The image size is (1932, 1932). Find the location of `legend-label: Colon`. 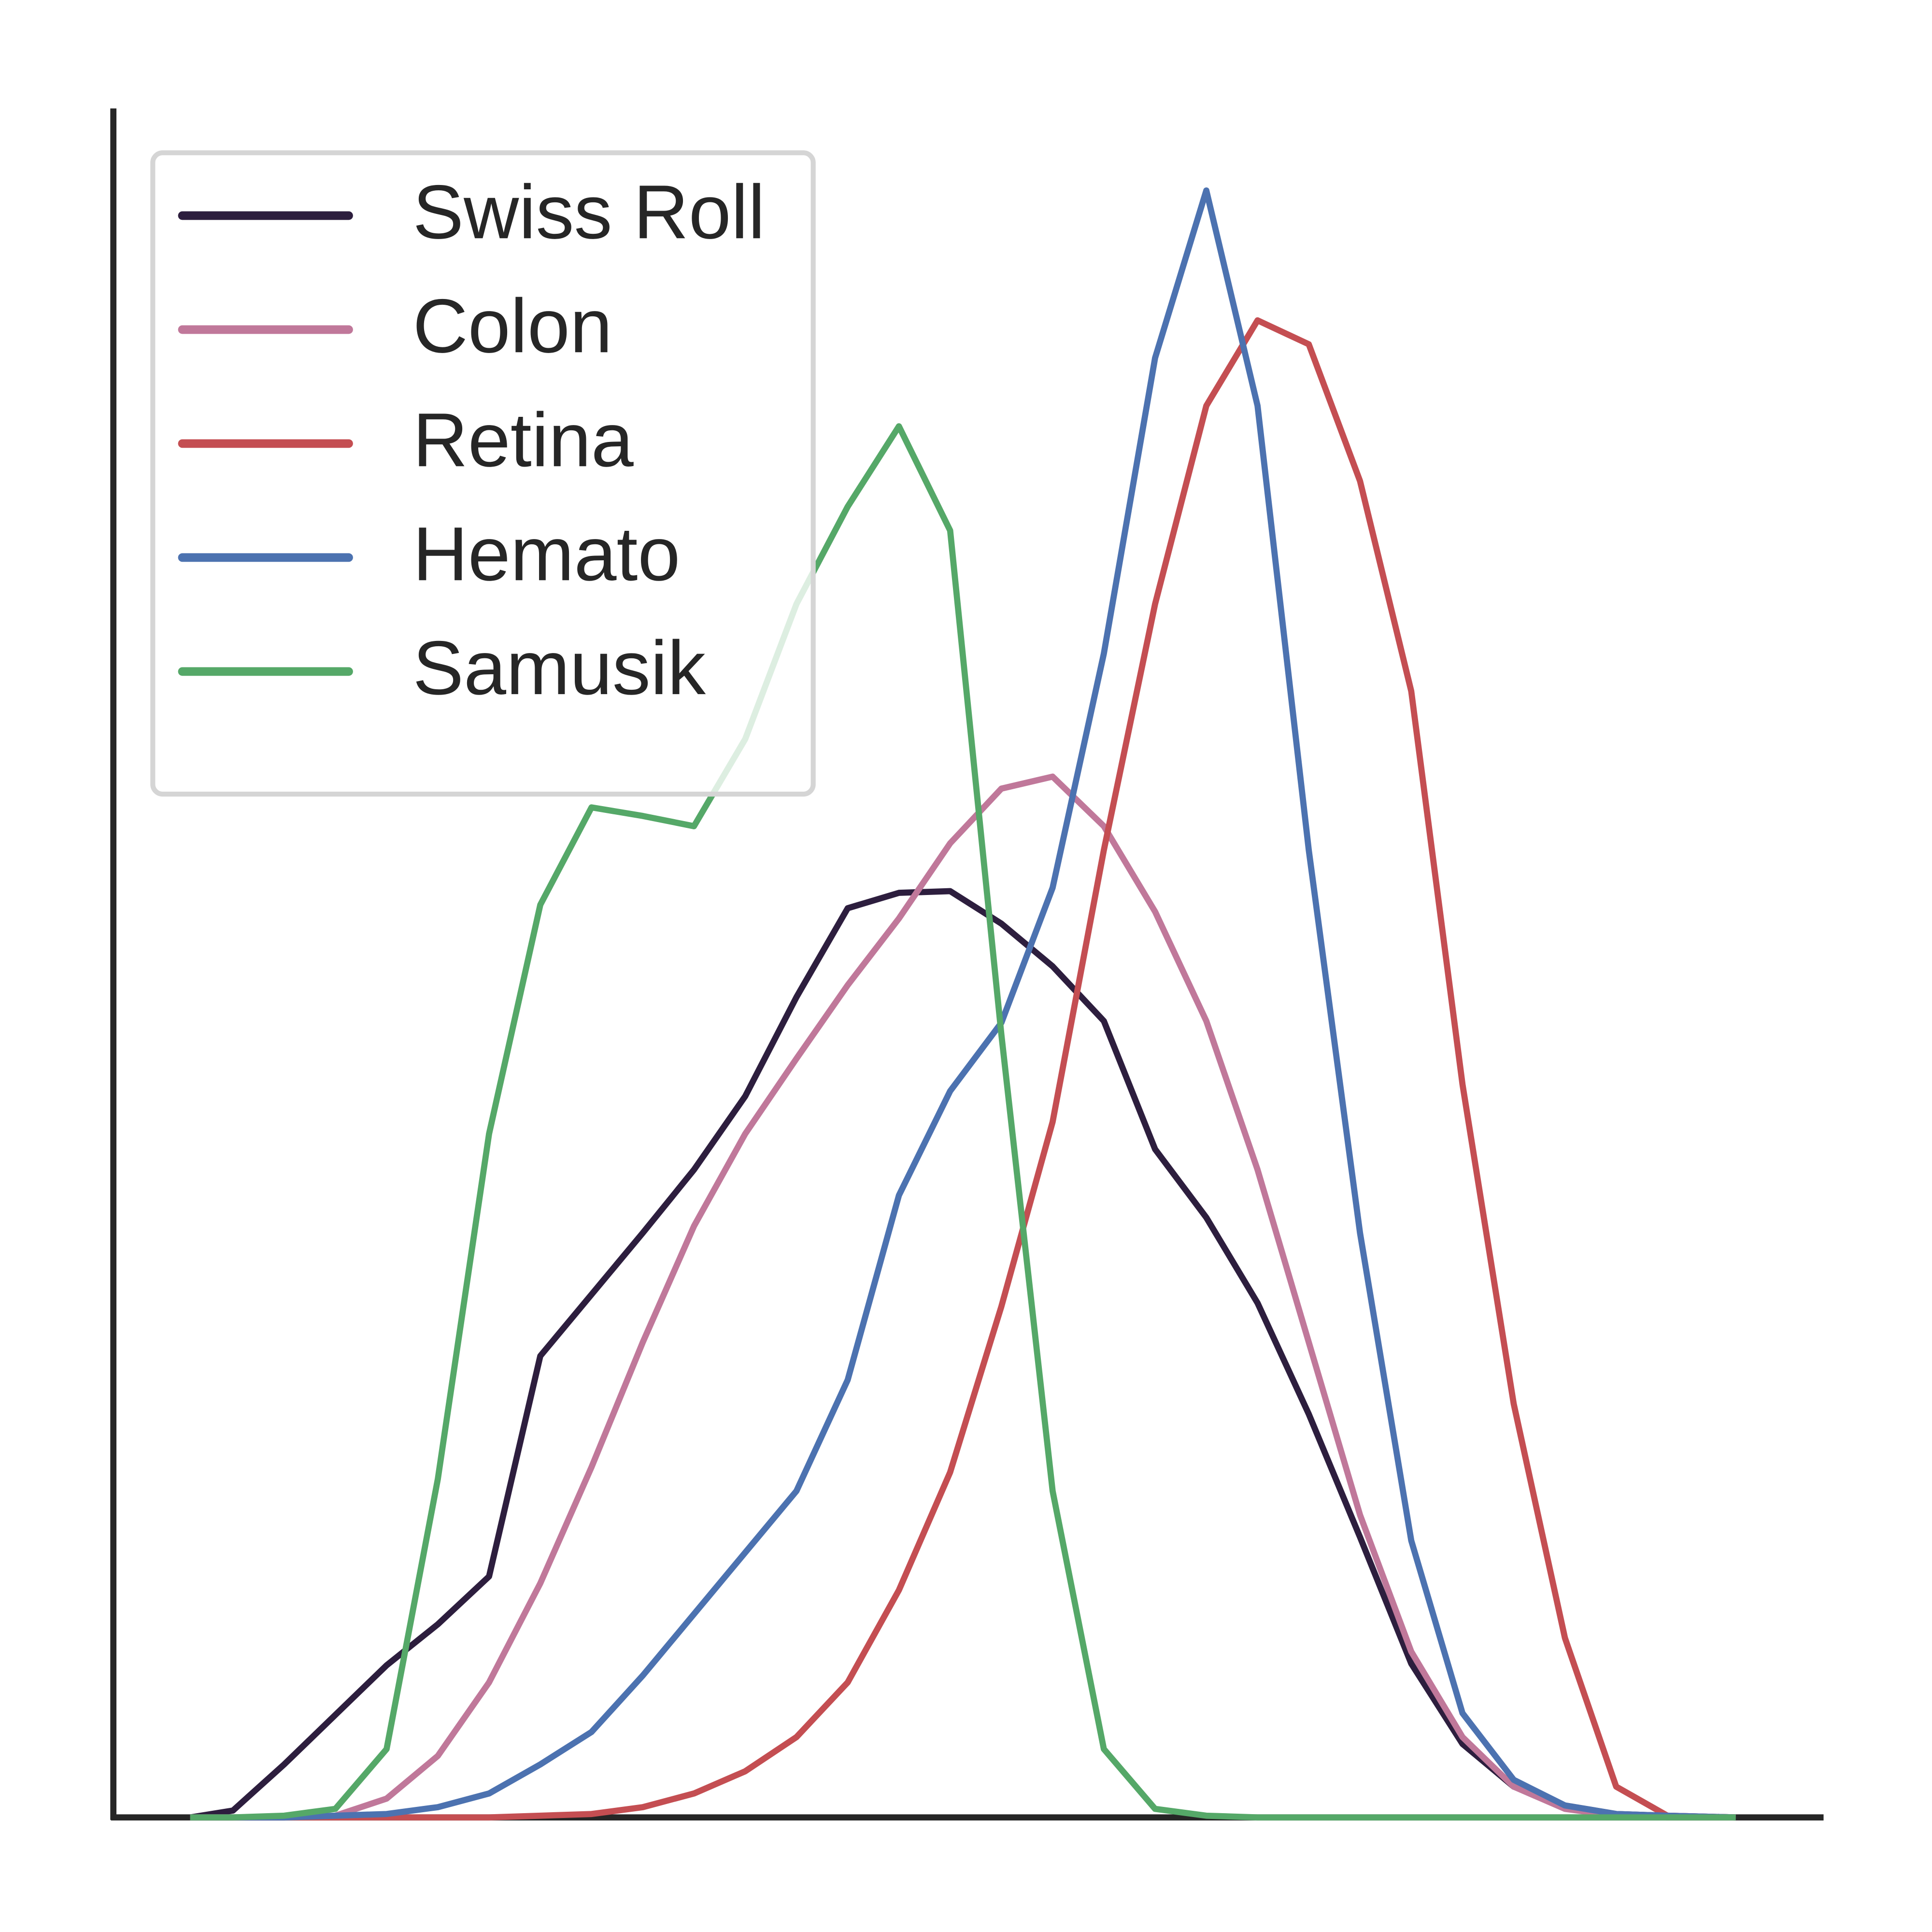

legend-label: Colon is located at coordinates (512, 326).